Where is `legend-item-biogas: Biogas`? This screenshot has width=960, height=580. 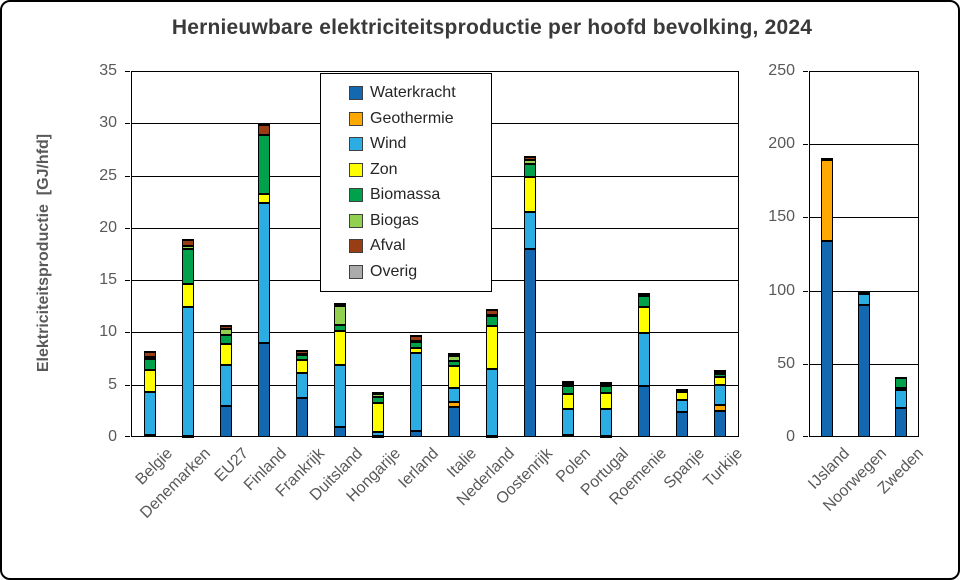
legend-item-biogas: Biogas is located at coordinates (417, 221).